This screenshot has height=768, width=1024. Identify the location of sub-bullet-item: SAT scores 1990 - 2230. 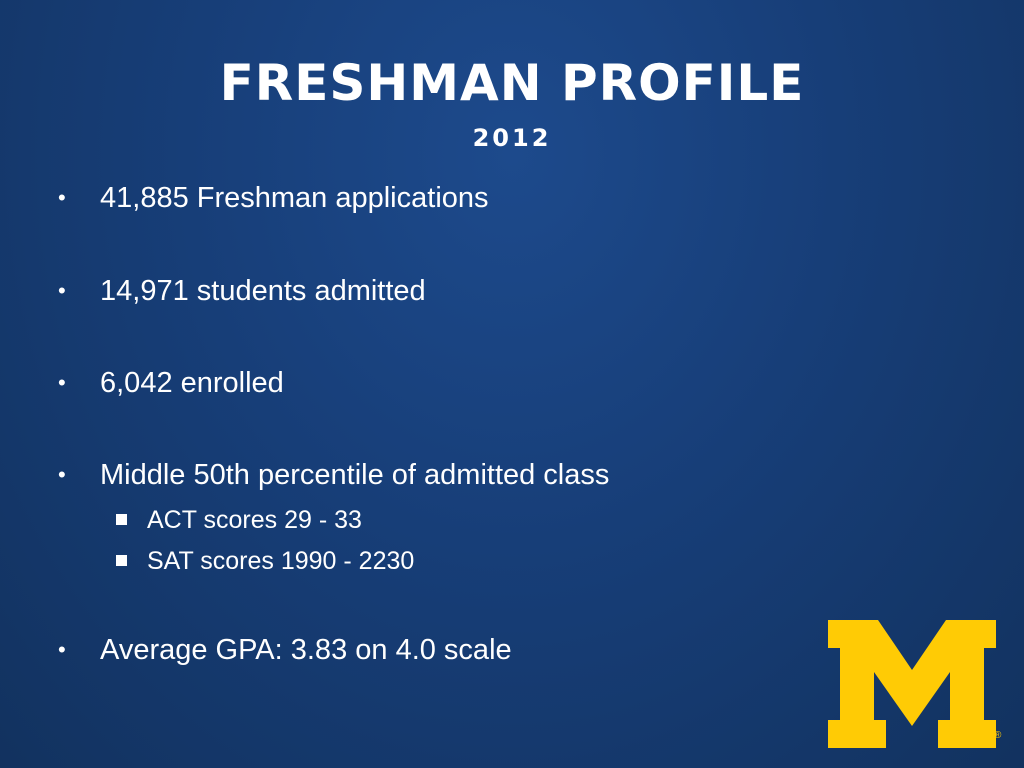
(265, 561).